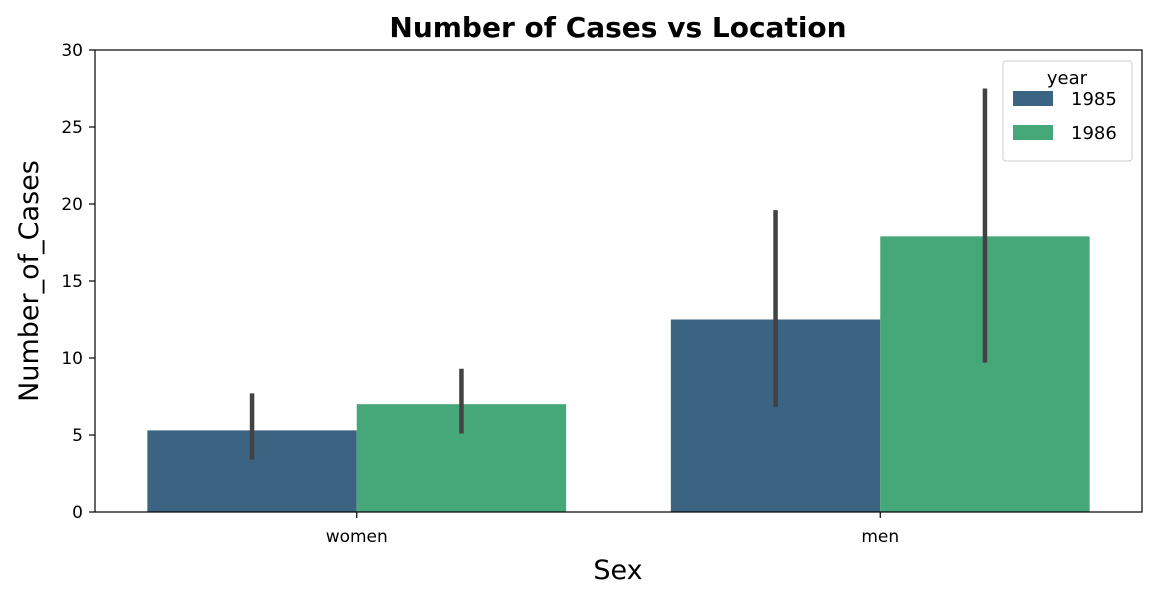  I want to click on x-tick-label-women: women, so click(357, 537).